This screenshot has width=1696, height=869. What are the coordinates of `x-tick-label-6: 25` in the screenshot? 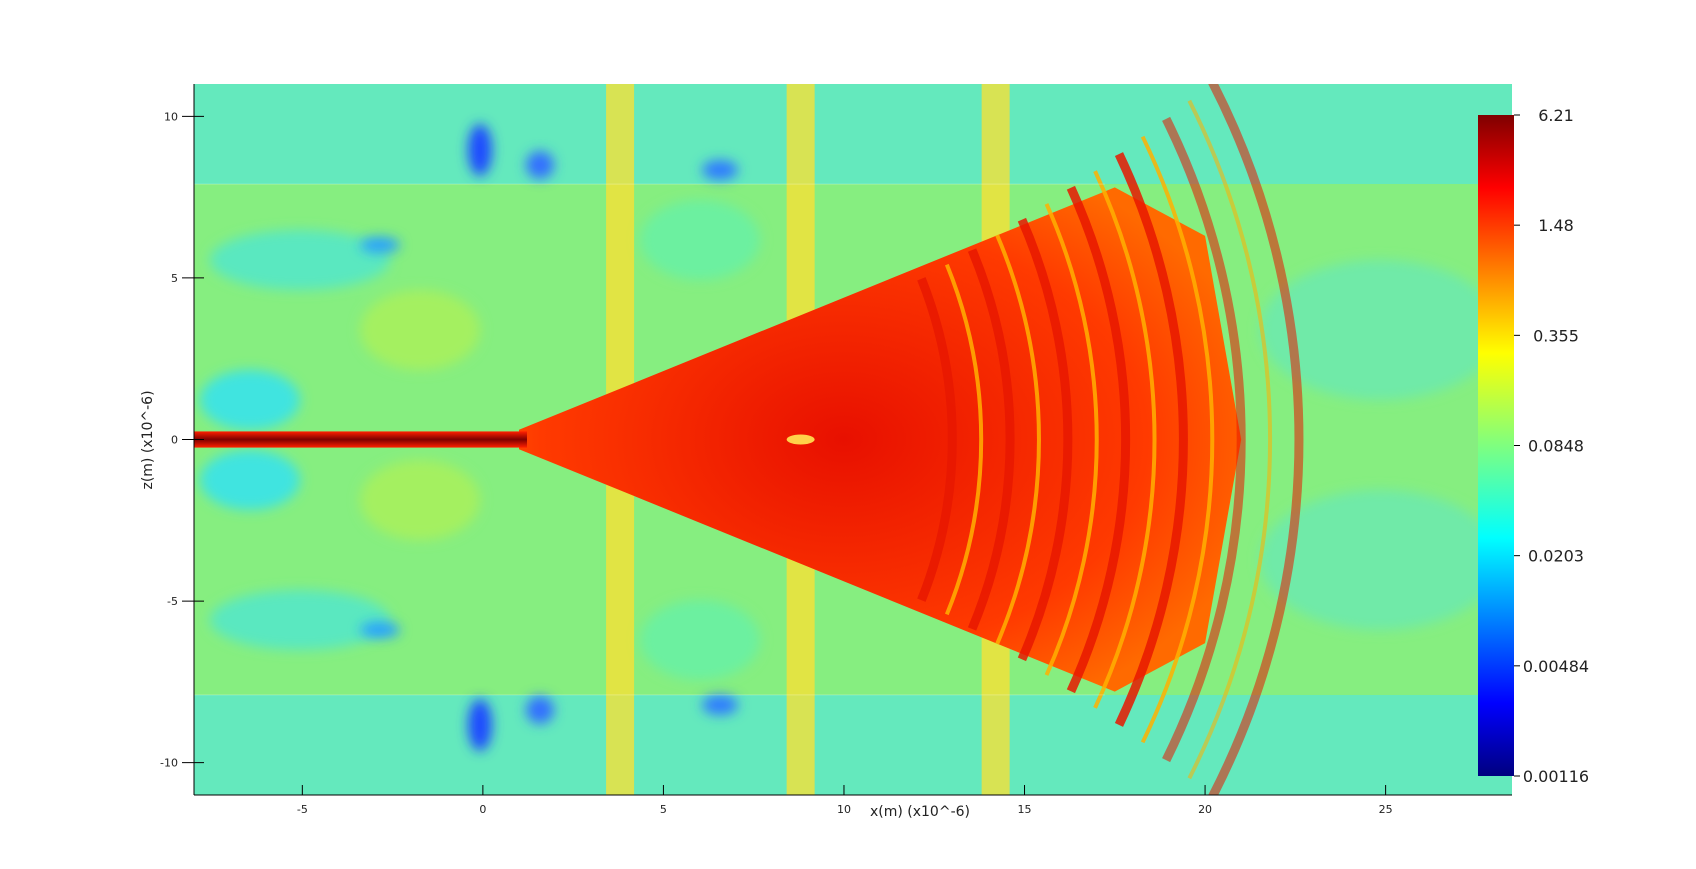 It's located at (1386, 809).